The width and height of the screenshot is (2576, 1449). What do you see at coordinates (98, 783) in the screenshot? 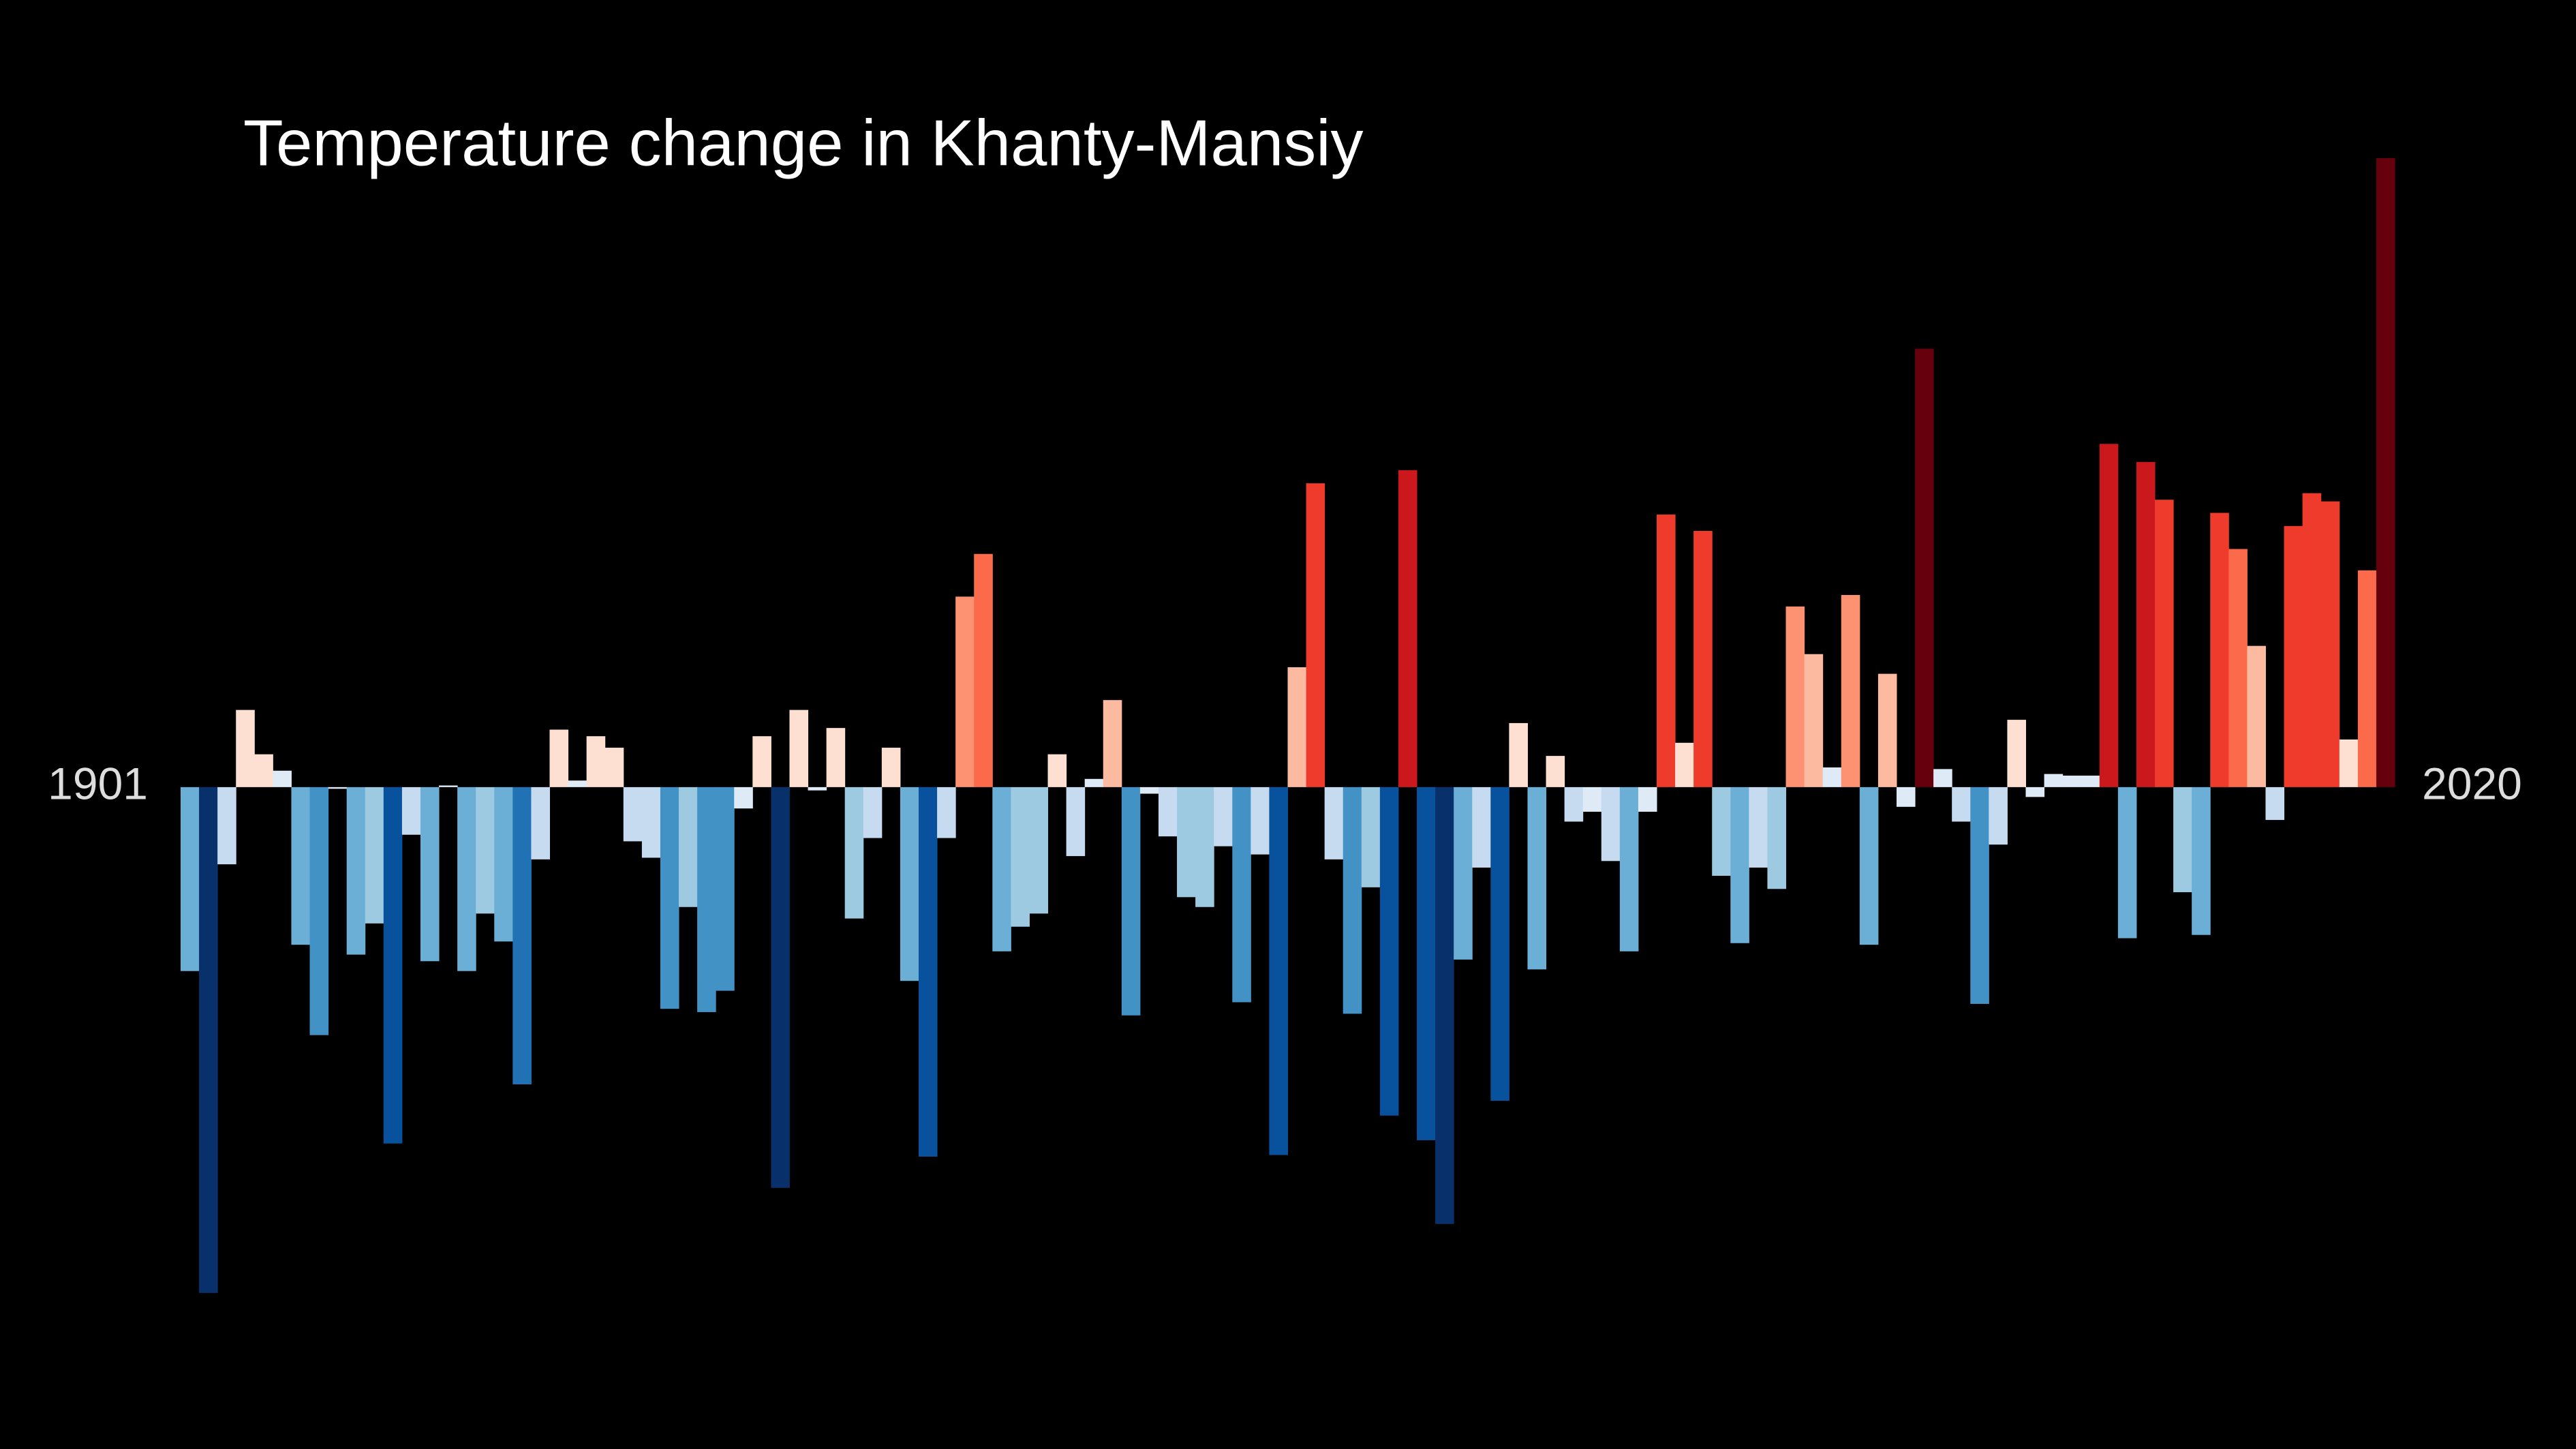
I see `x-tick-label: 1901` at bounding box center [98, 783].